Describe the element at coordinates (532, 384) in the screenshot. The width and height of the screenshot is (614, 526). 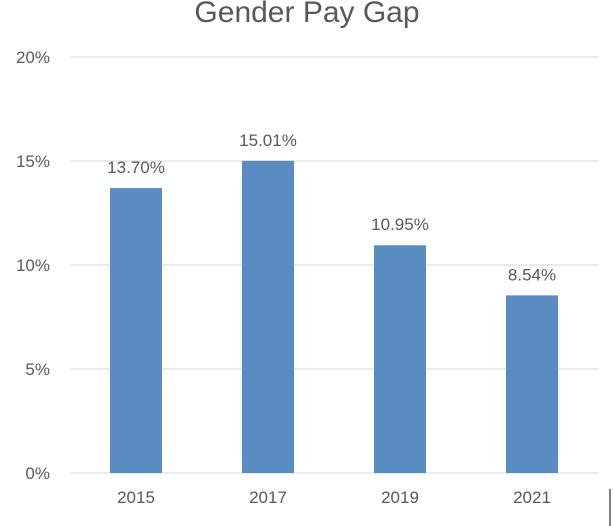
I see `bar-2021` at that location.